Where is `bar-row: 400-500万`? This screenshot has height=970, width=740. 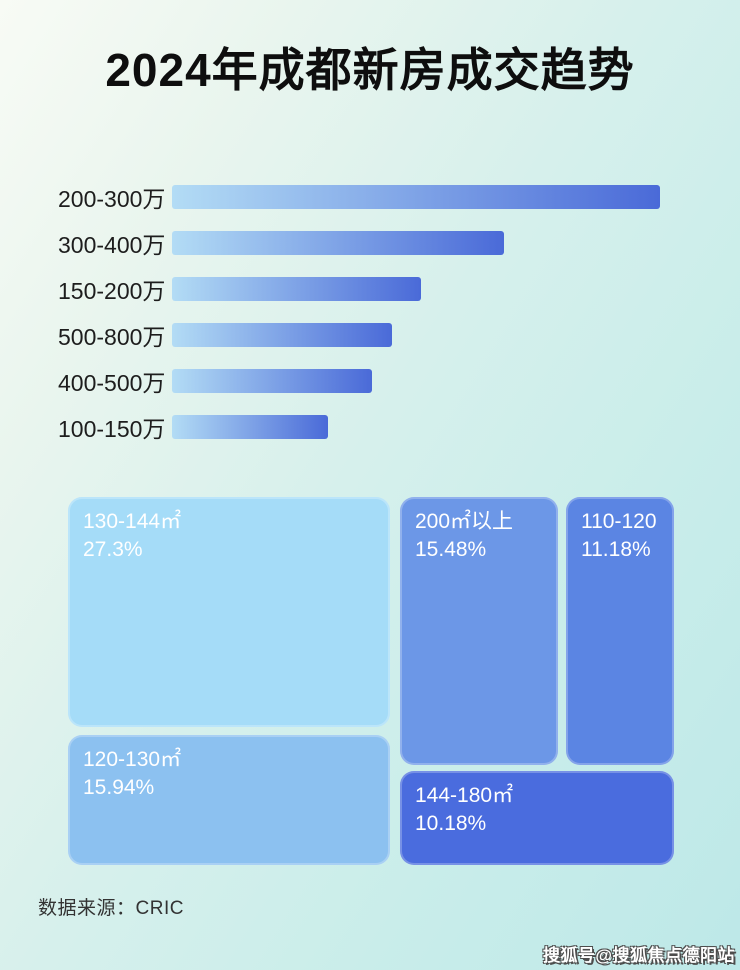
bar-row: 400-500万 is located at coordinates (359, 382).